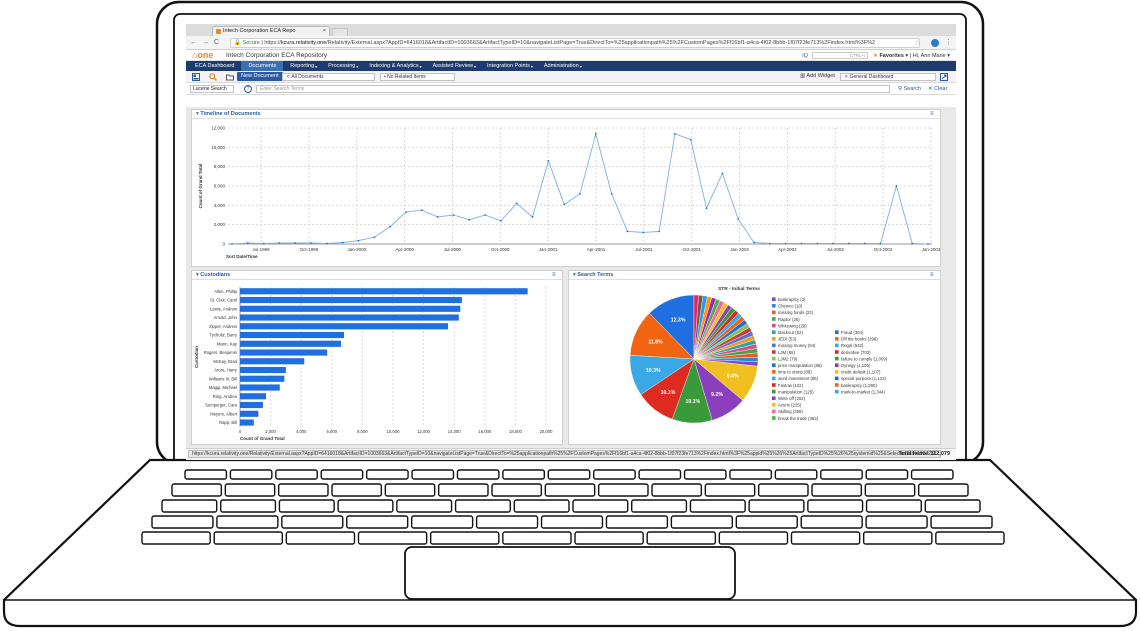  What do you see at coordinates (787, 339) in the screenshot?
I see `legend-item: JEDI (53)` at bounding box center [787, 339].